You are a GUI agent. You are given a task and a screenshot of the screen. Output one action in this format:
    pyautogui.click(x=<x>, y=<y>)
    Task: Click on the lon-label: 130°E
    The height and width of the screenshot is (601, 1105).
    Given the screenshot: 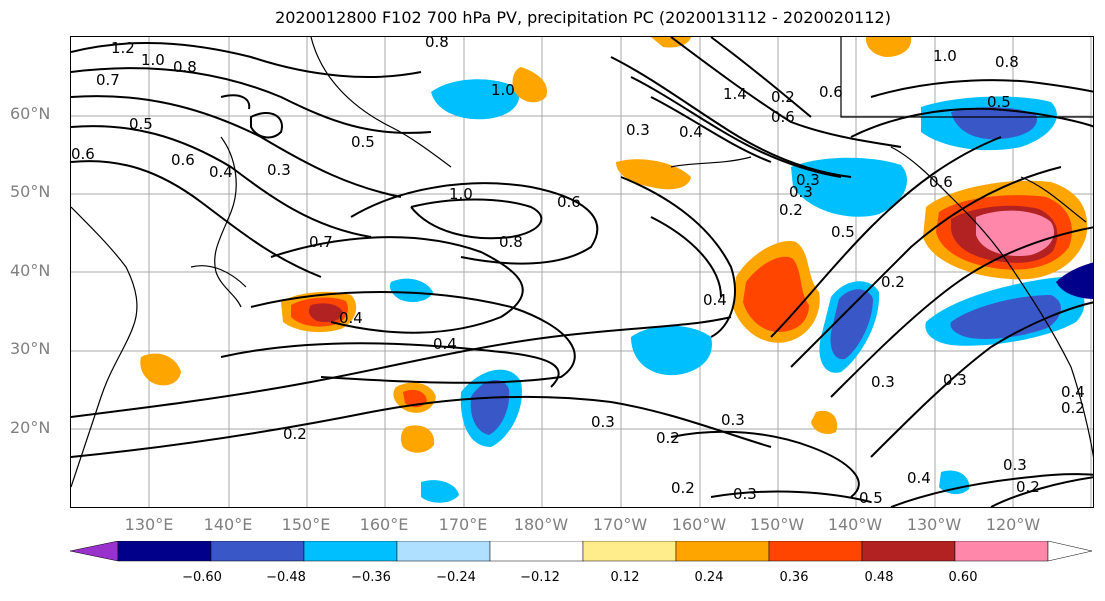 What is the action you would take?
    pyautogui.click(x=149, y=524)
    